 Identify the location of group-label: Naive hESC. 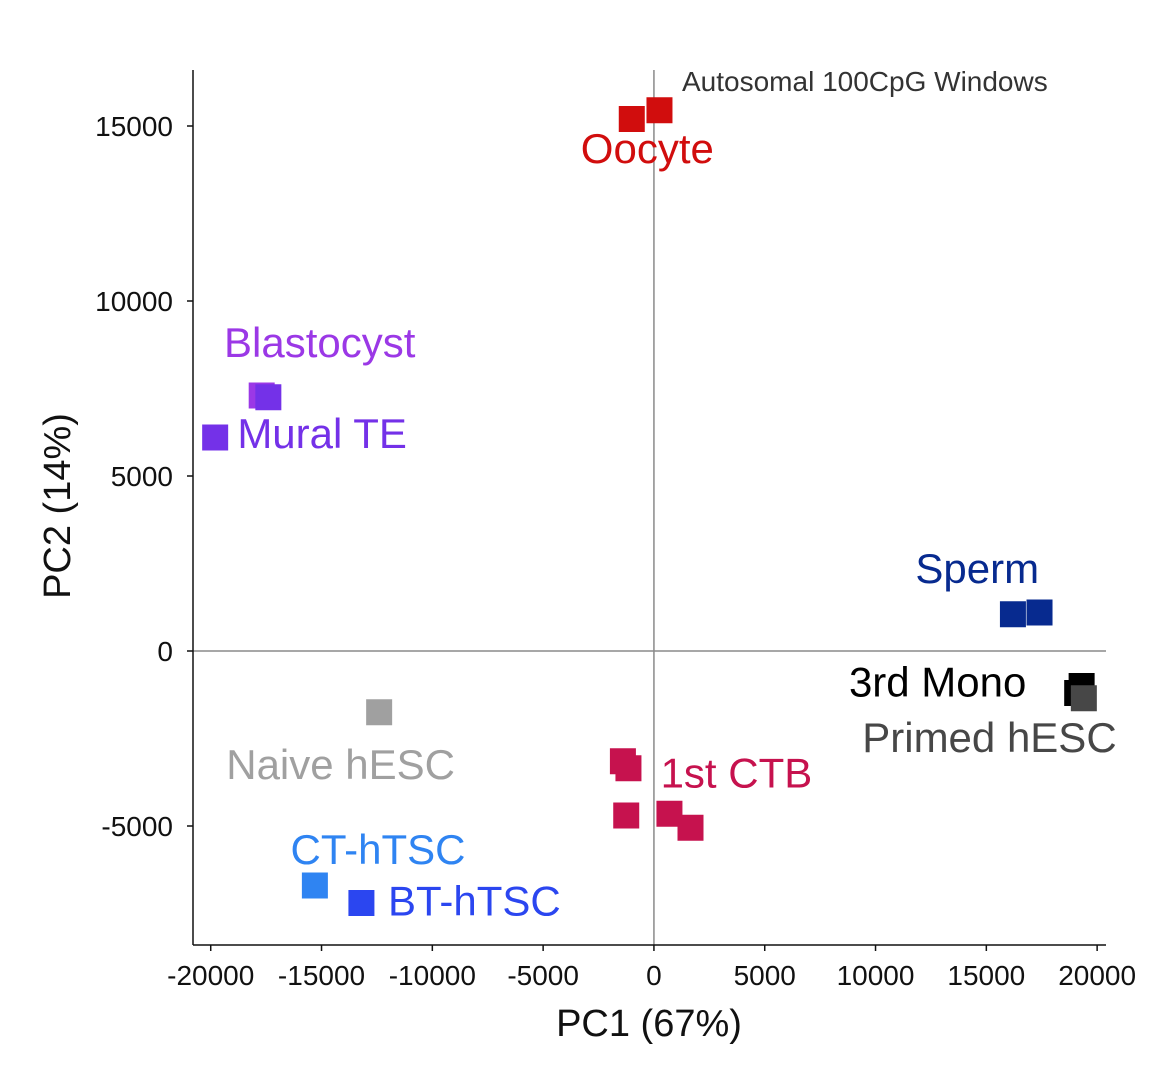
(340, 764).